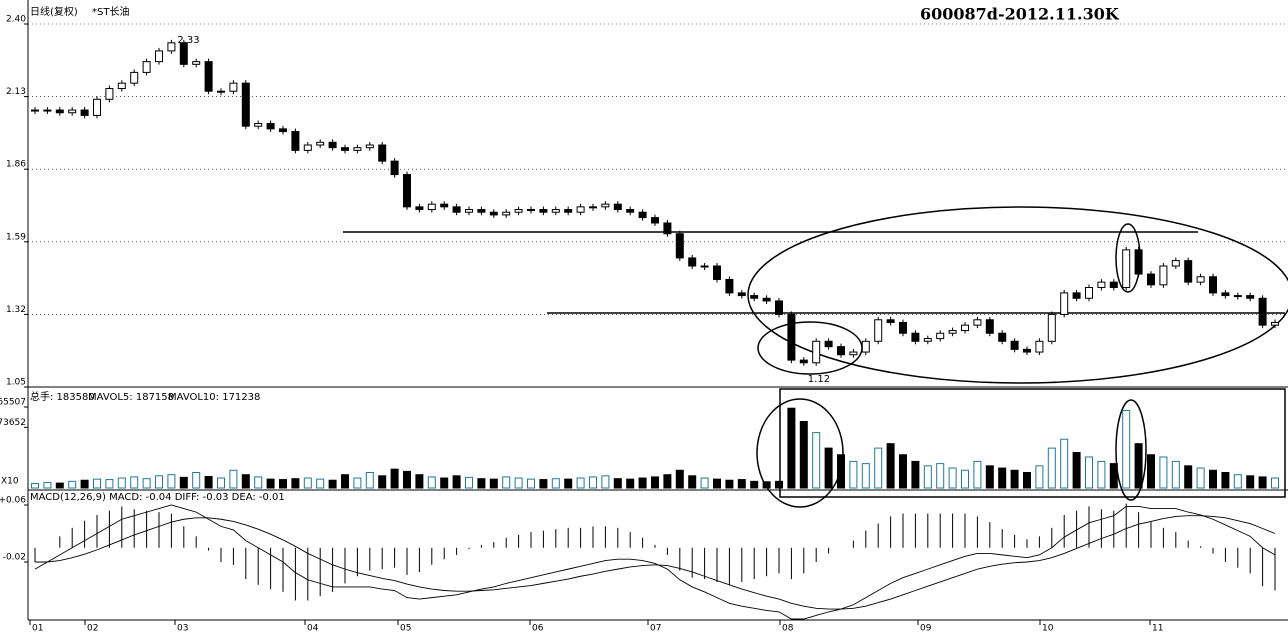 This screenshot has width=1288, height=635. I want to click on y-tick-label: 273652, so click(13, 423).